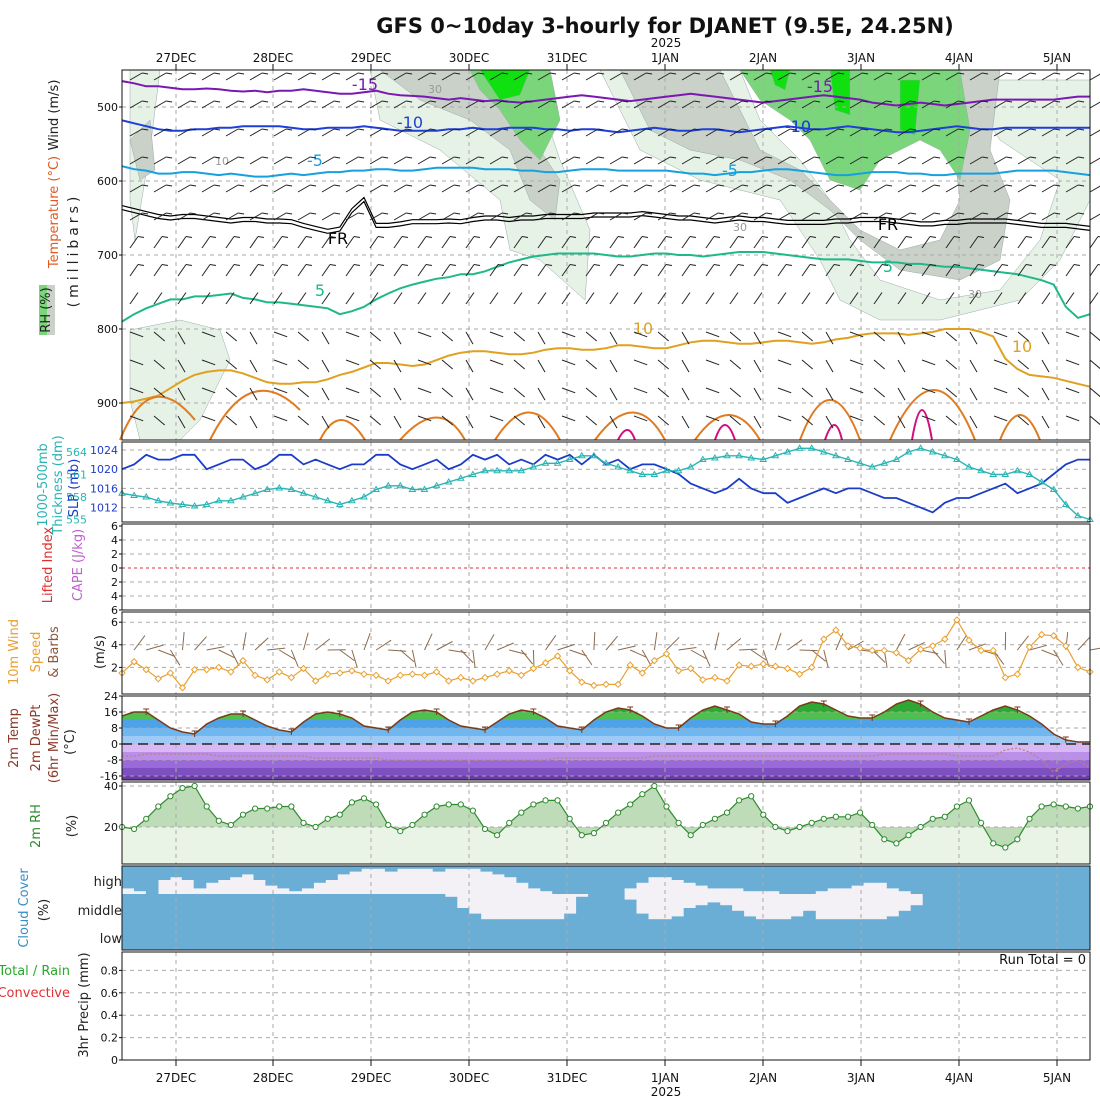  What do you see at coordinates (114, 728) in the screenshot?
I see `y-tick-label: 8` at bounding box center [114, 728].